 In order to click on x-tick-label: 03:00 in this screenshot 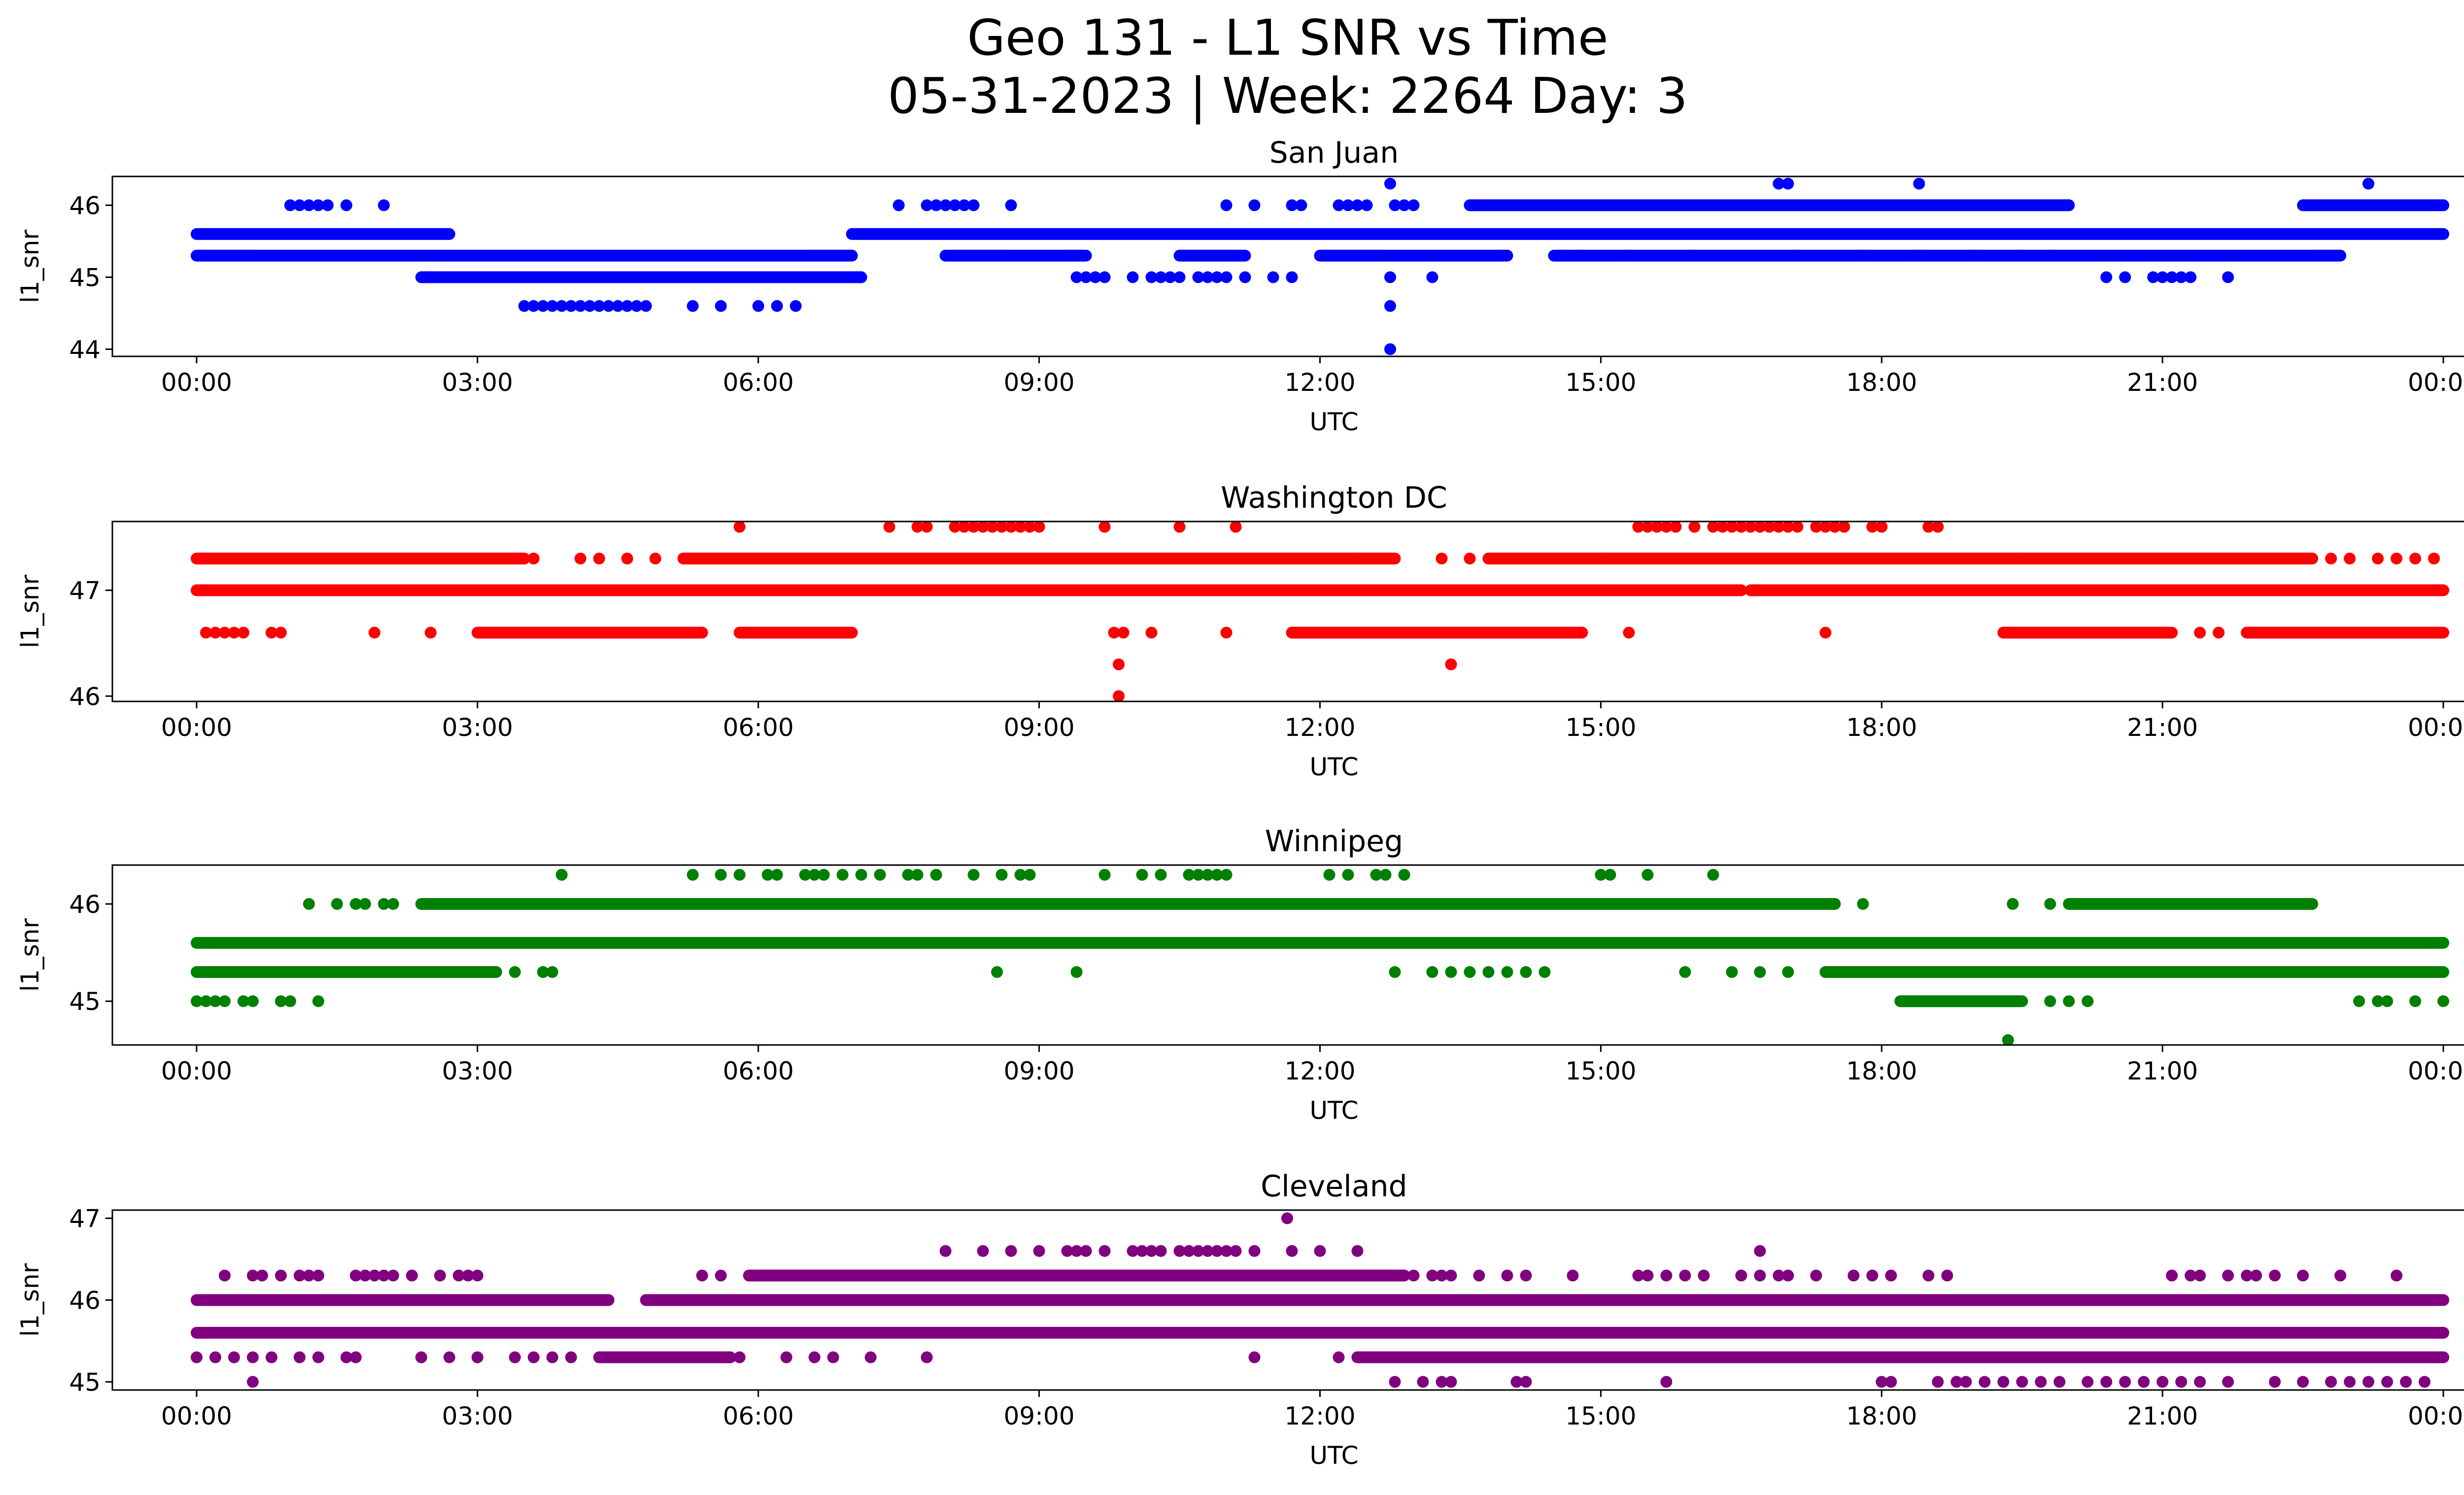, I will do `click(477, 727)`.